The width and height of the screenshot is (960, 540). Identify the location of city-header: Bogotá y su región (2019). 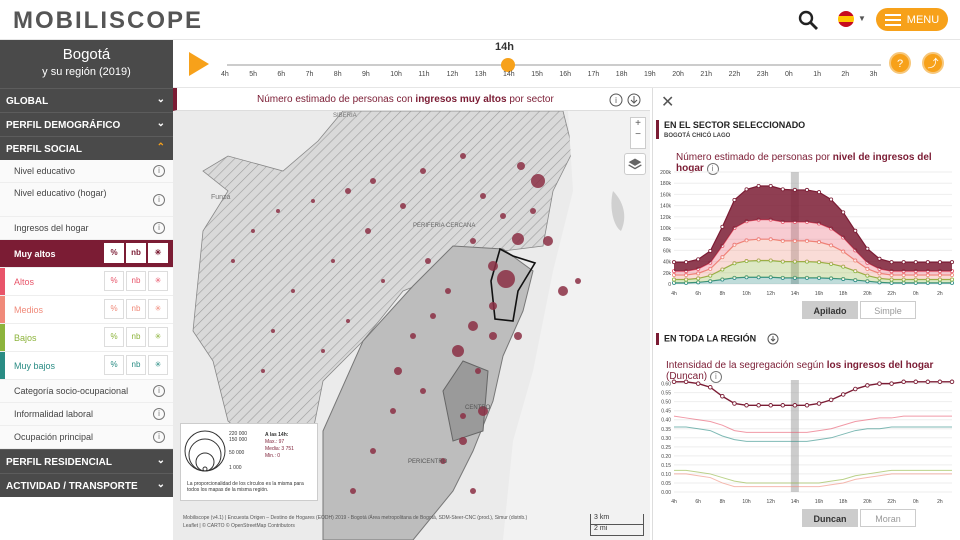
(86, 64).